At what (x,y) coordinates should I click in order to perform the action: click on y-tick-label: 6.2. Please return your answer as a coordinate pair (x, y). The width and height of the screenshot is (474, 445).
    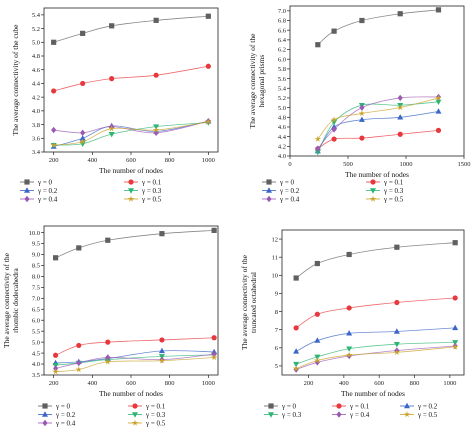
    Looking at the image, I should click on (282, 50).